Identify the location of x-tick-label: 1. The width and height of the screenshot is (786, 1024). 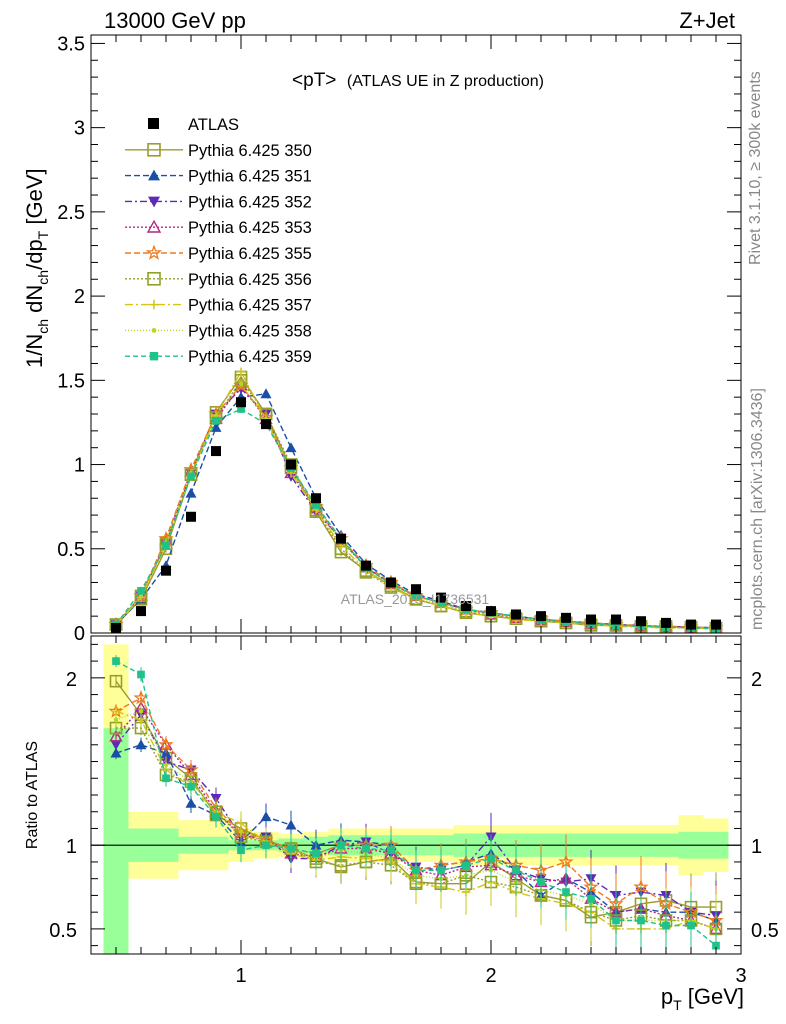
(240, 976).